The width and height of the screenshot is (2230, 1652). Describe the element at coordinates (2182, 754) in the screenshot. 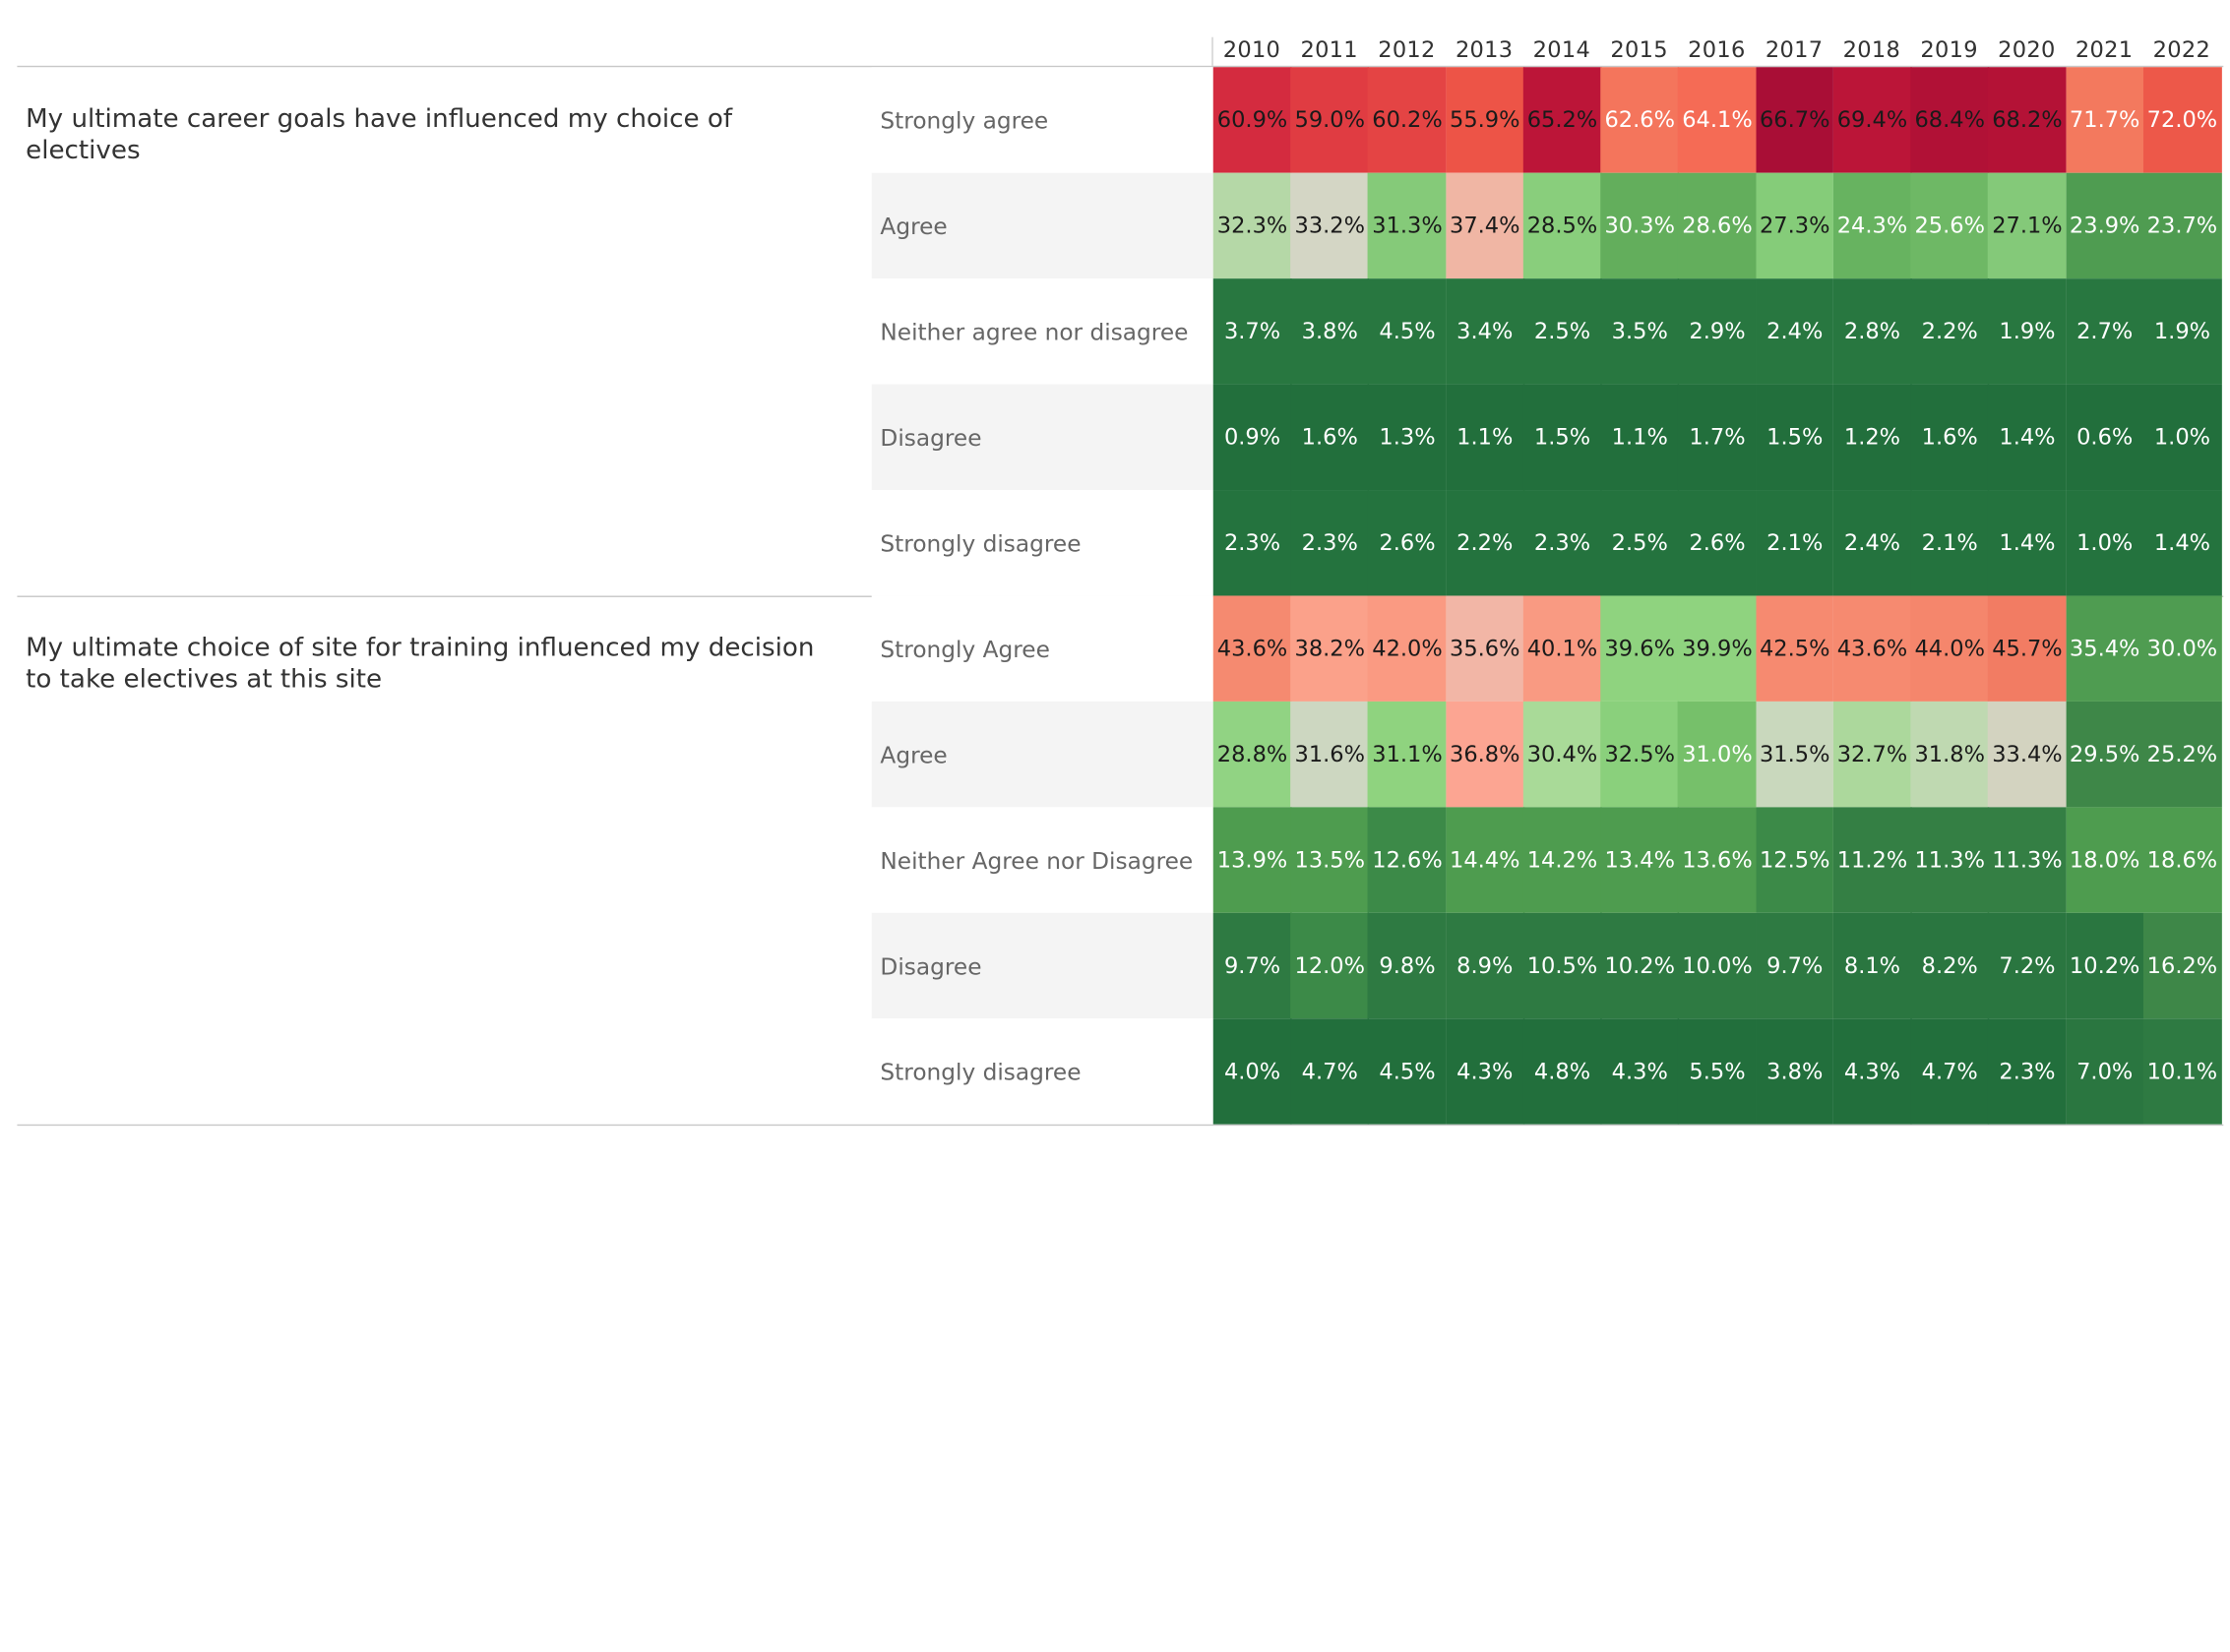

I see `heatmap-cell: 25.2%` at that location.